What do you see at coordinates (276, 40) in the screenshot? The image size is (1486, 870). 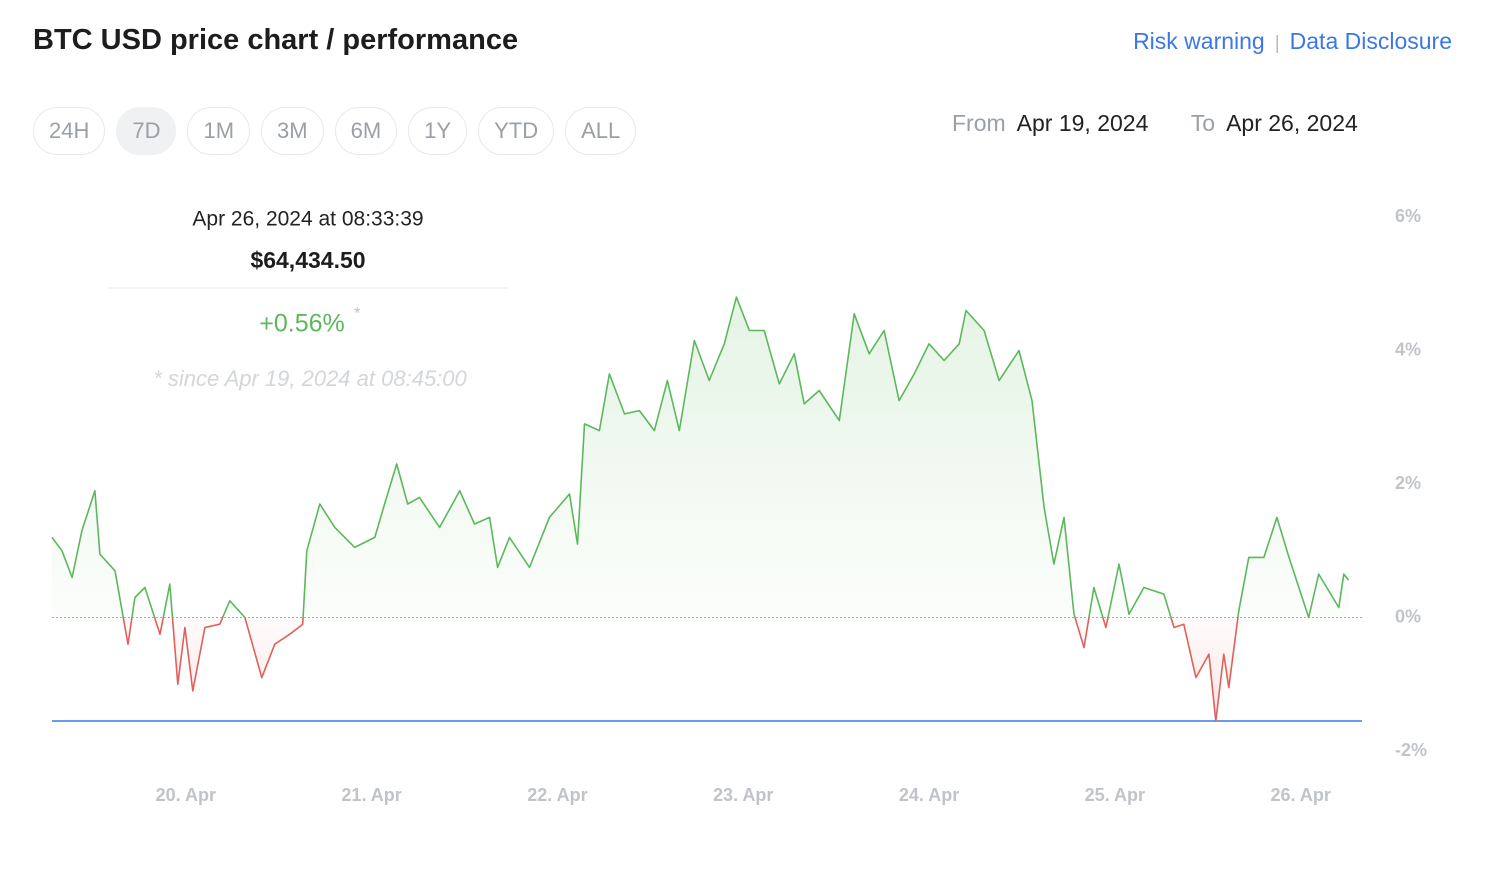 I see `page-title: BTC USD price chart / performance` at bounding box center [276, 40].